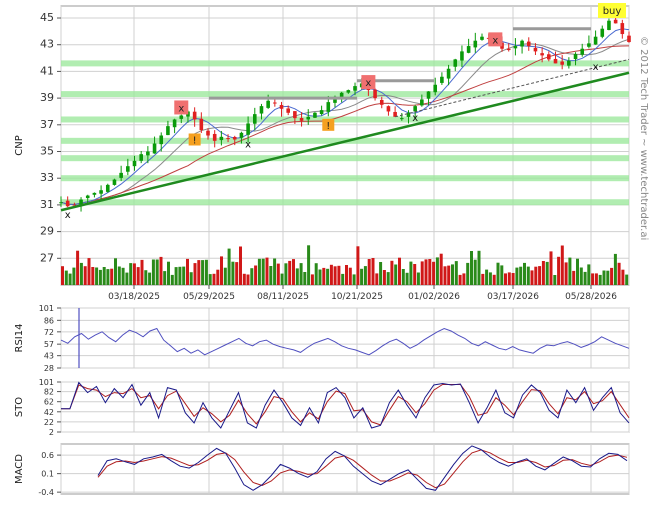  What do you see at coordinates (49, 412) in the screenshot?
I see `sto-ytick-label: 42` at bounding box center [49, 412].